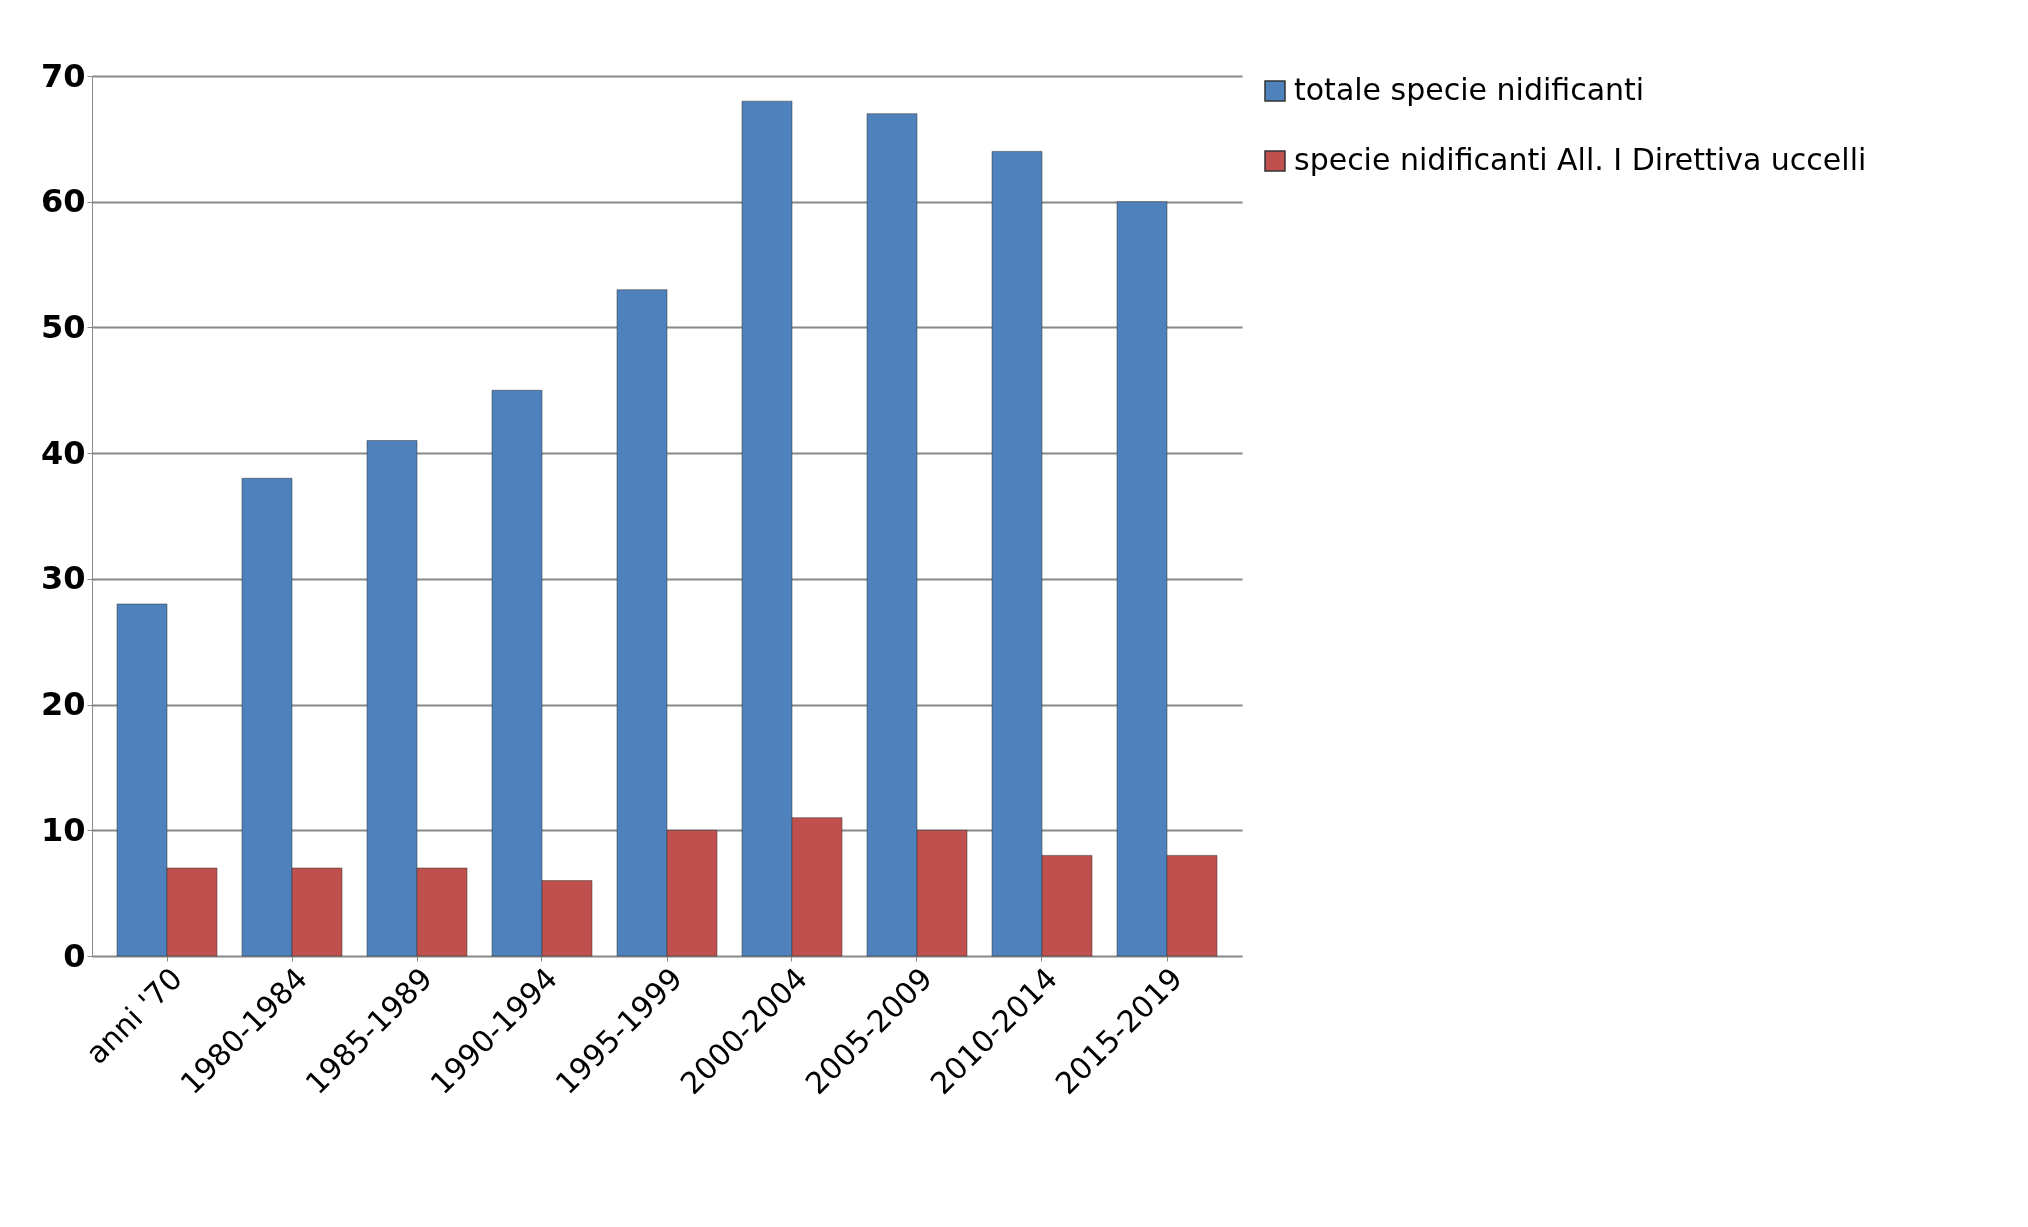 The height and width of the screenshot is (1227, 2028). What do you see at coordinates (63, 704) in the screenshot?
I see `y-tick-label: 20` at bounding box center [63, 704].